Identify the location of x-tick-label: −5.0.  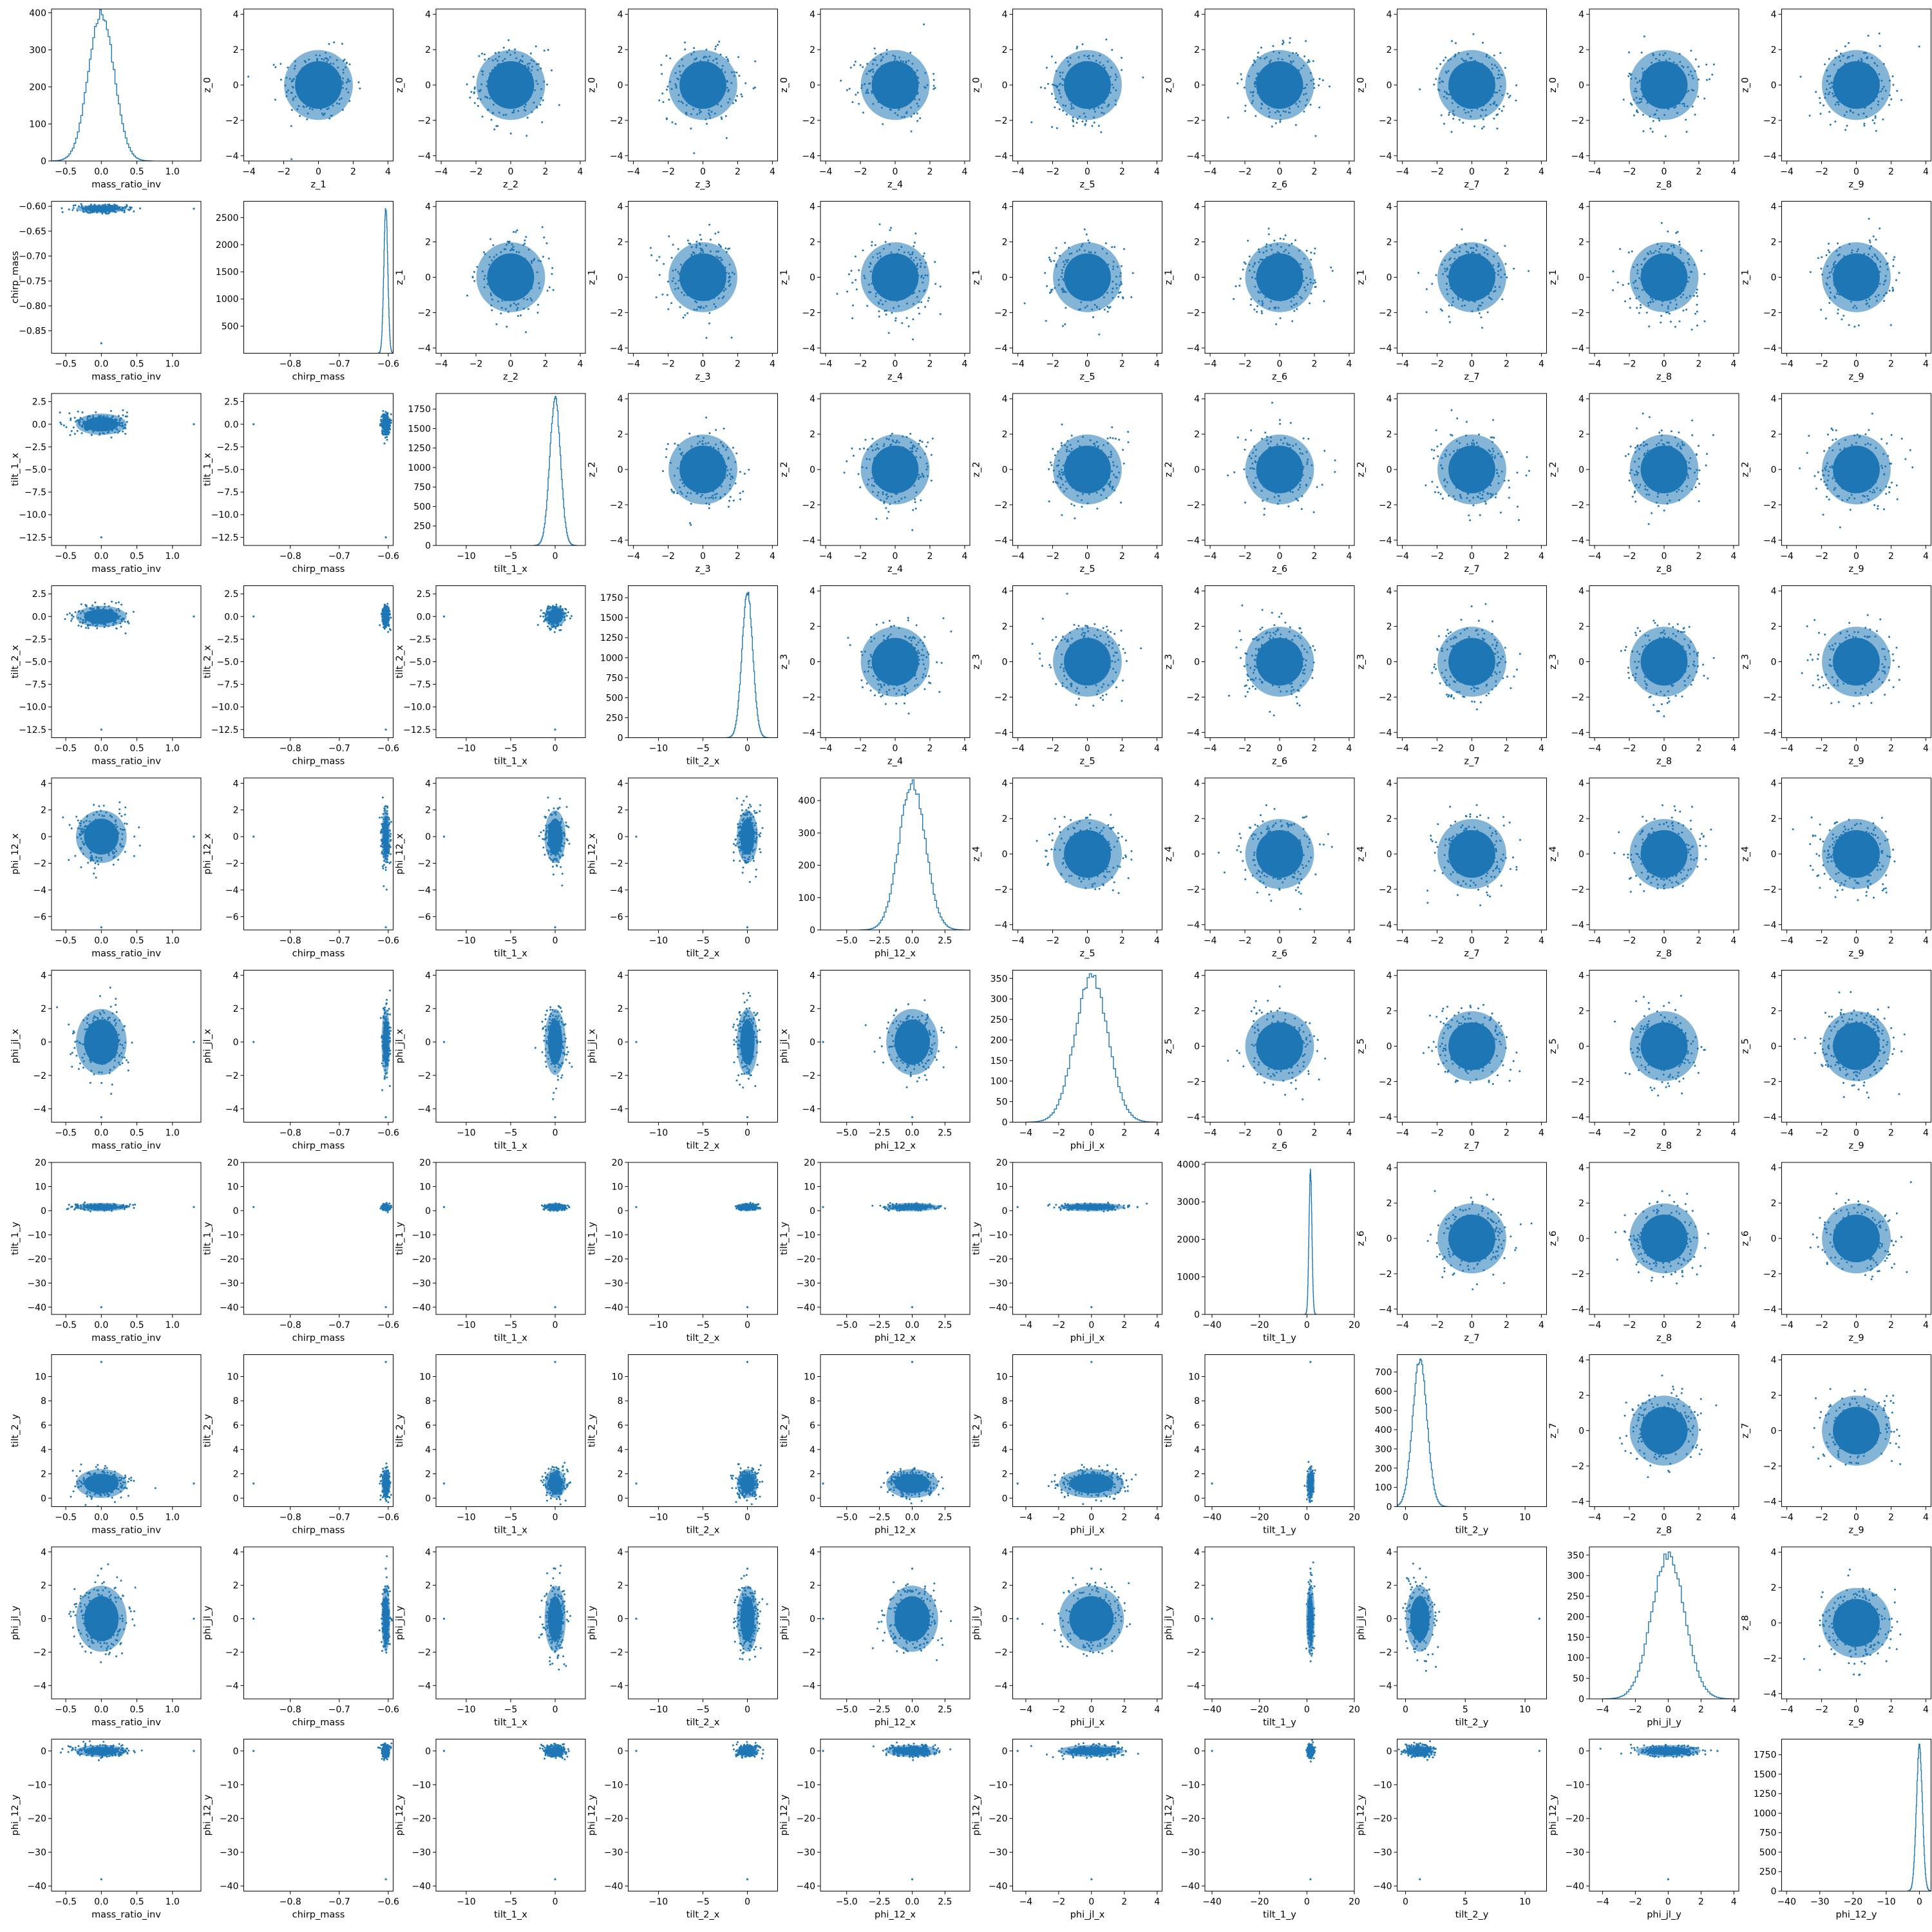
(847, 941).